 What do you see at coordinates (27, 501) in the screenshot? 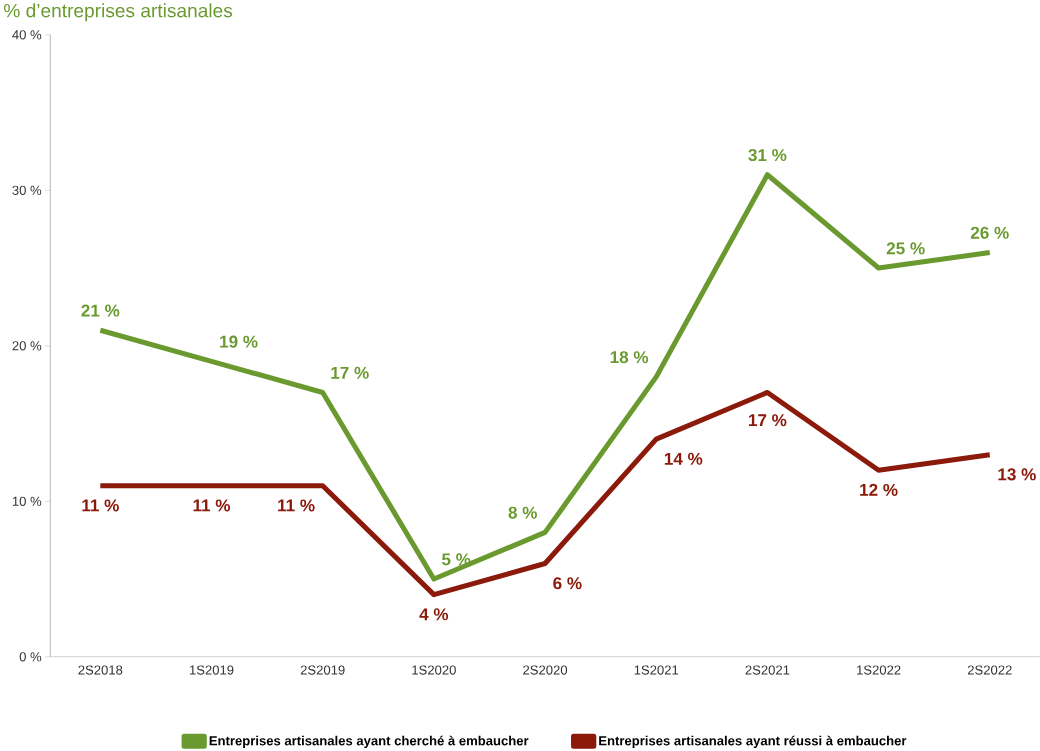
I see `y-tick-label: 10 %` at bounding box center [27, 501].